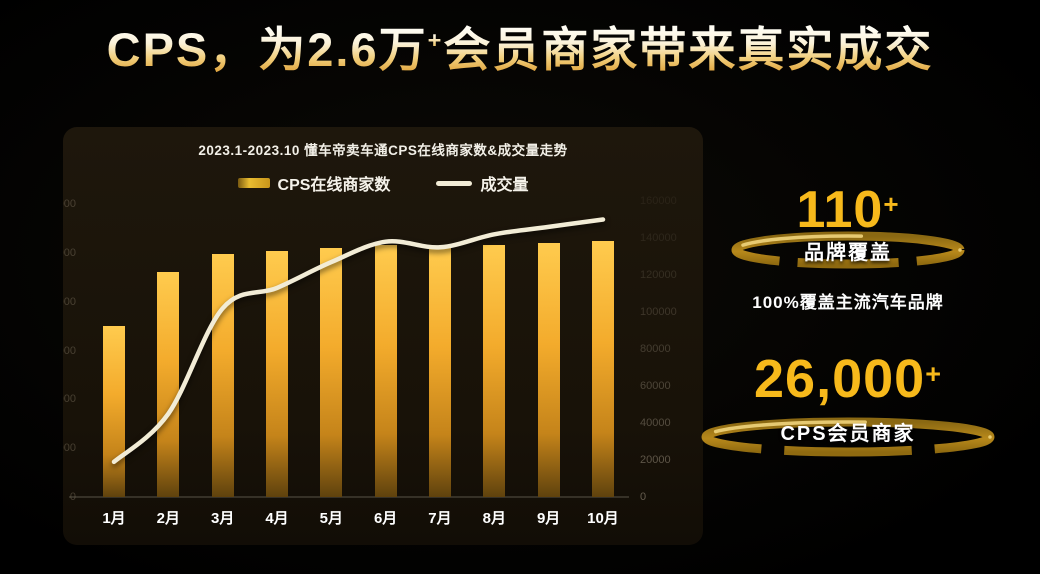  What do you see at coordinates (69, 252) in the screenshot?
I see `y-left-tick-25000: 25000` at bounding box center [69, 252].